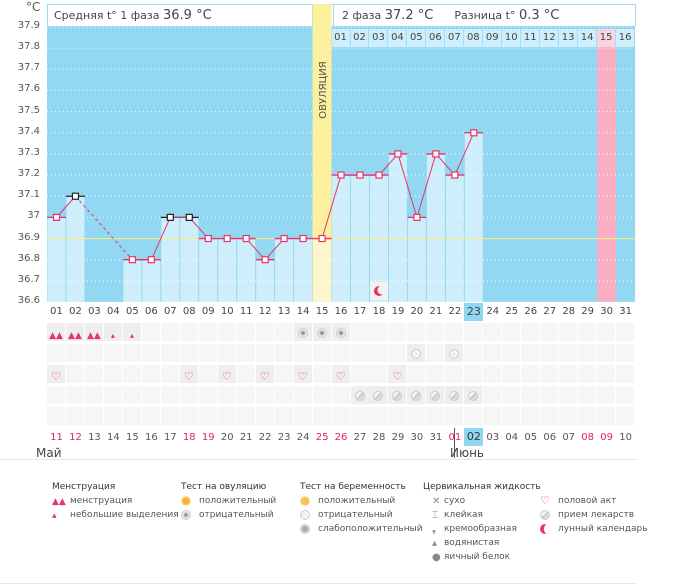 Image resolution: width=675 pixels, height=587 pixels. What do you see at coordinates (75, 311) in the screenshot?
I see `cycle-day-label: 02` at bounding box center [75, 311].